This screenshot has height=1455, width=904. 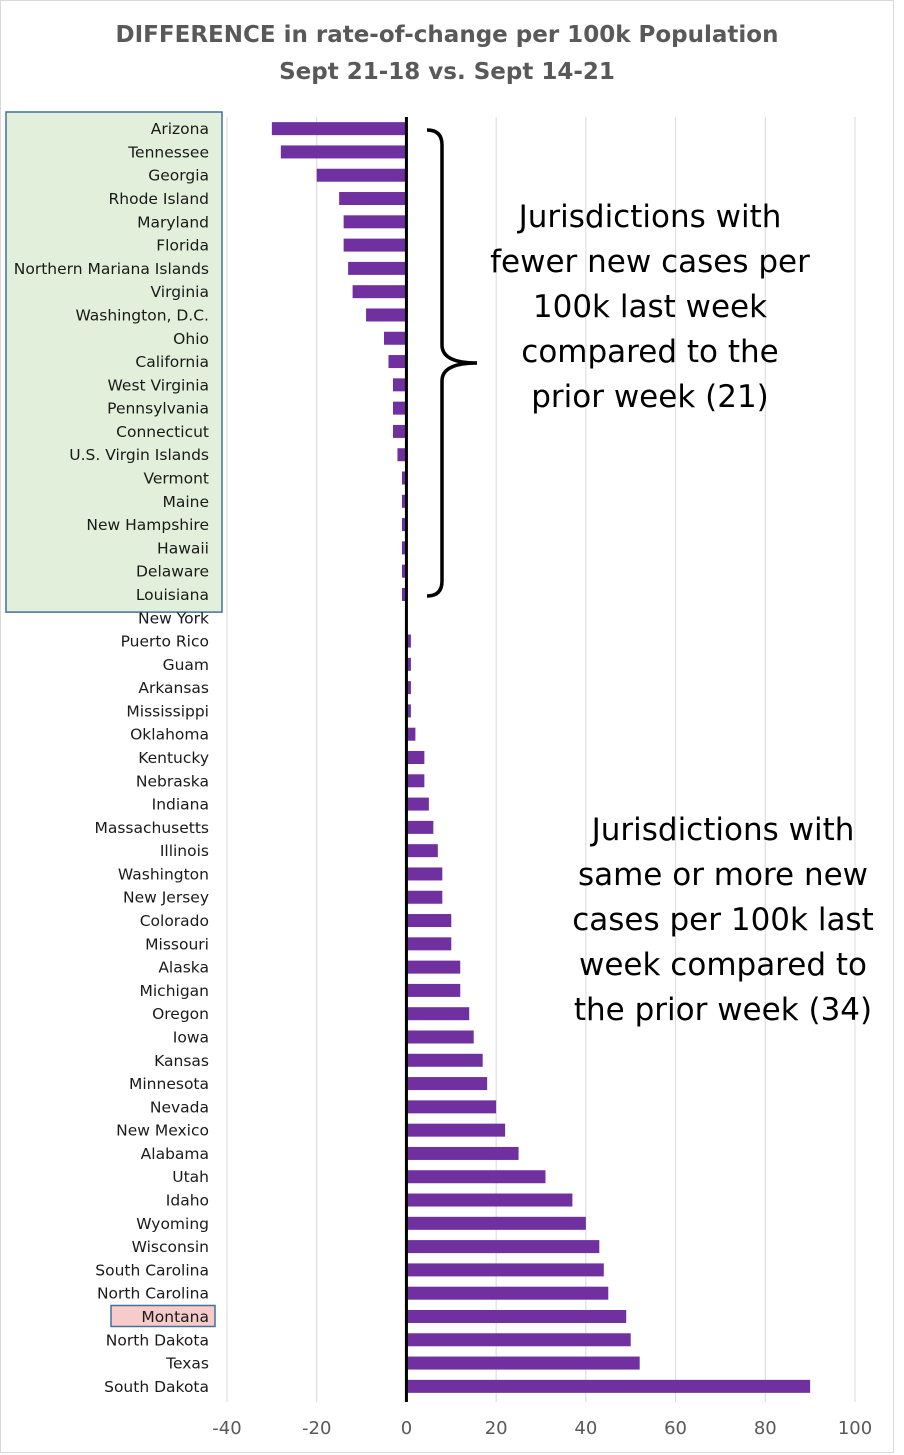 I want to click on highlighted-label-box, so click(x=163, y=1316).